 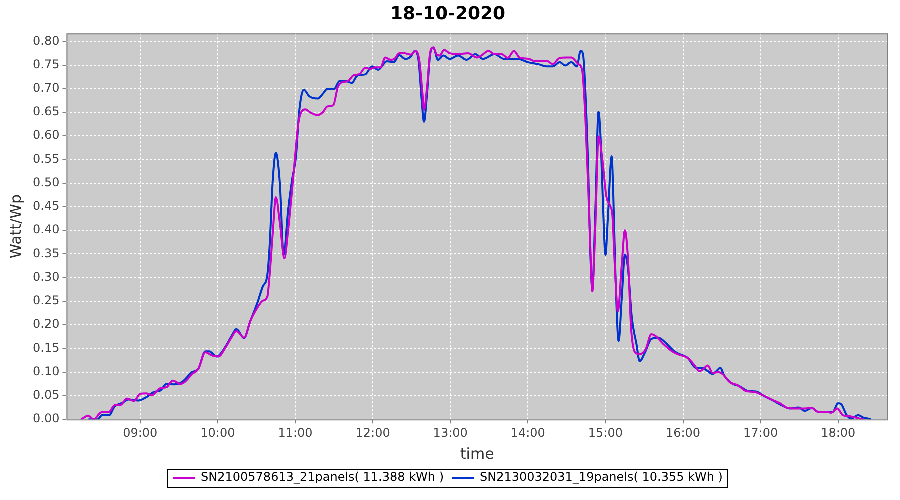 I want to click on y-tick-label: 0.65, so click(x=46, y=111).